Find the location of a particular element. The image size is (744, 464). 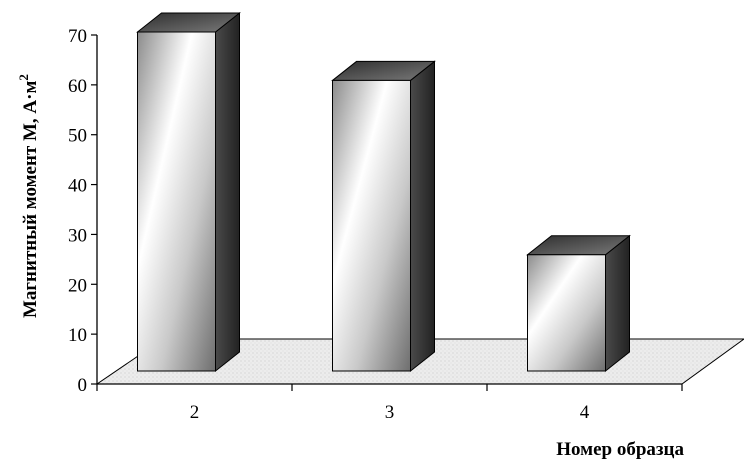

svg-text: Магнитный момент М, А·м2 is located at coordinates (28, 196).